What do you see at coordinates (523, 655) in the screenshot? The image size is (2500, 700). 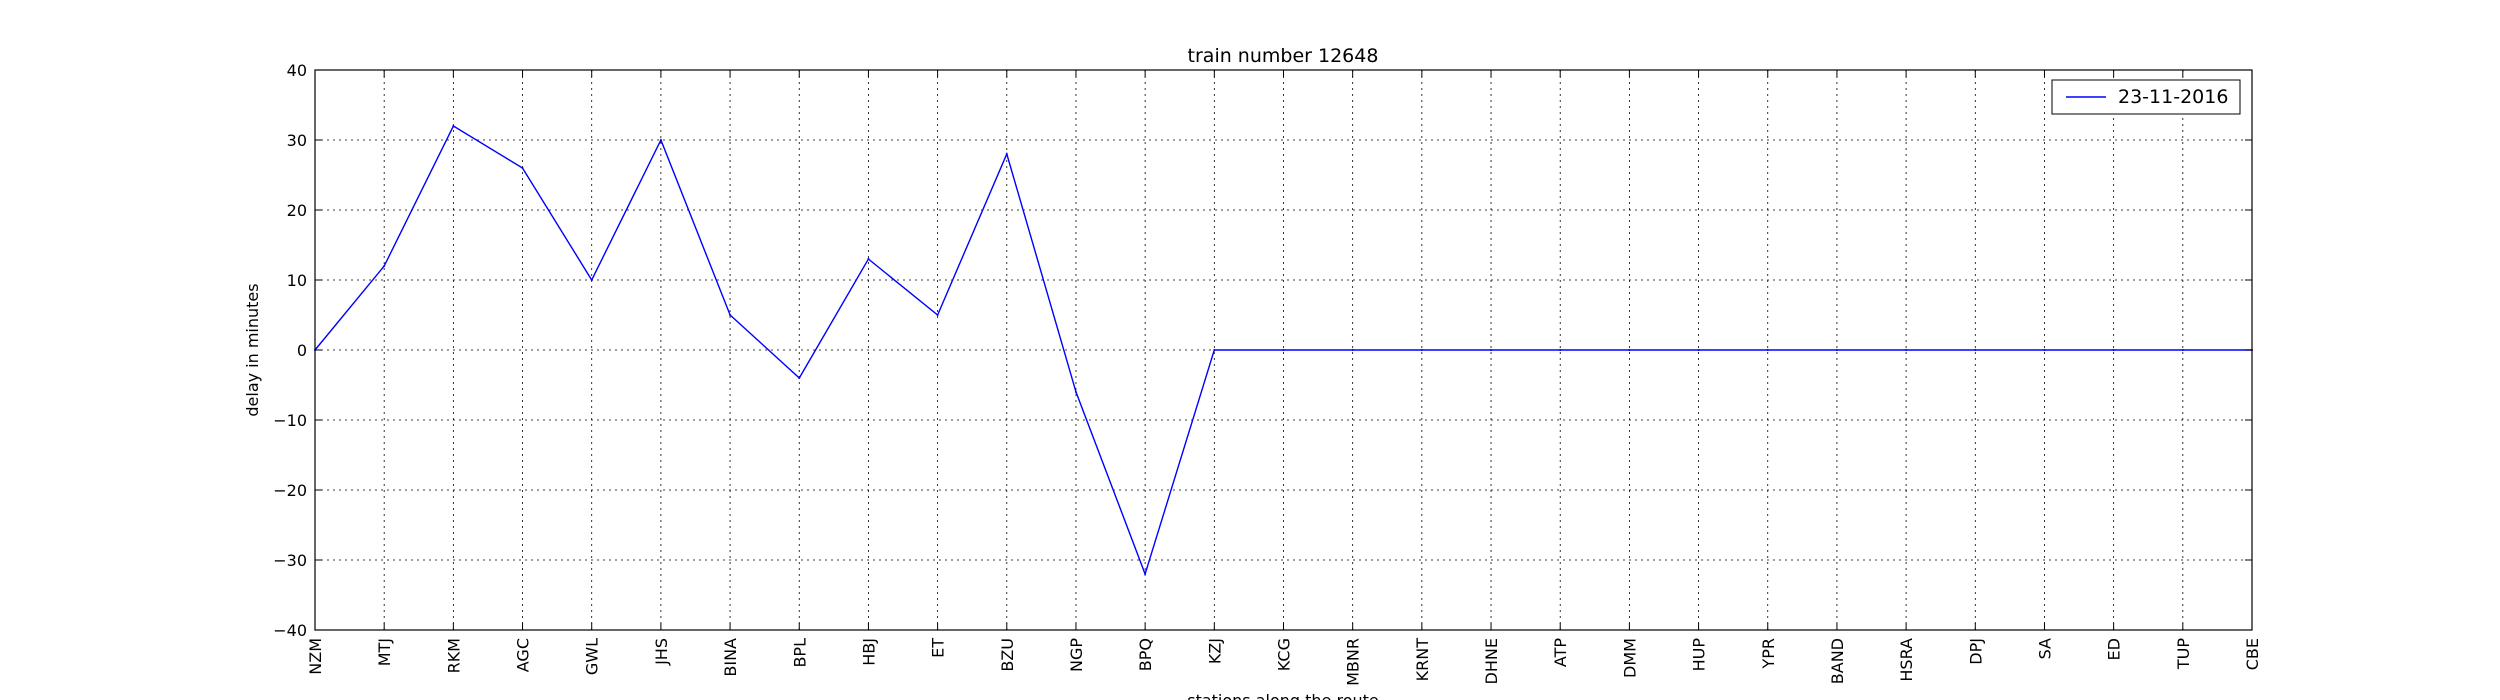 I see `x-tick-label: AGC` at bounding box center [523, 655].